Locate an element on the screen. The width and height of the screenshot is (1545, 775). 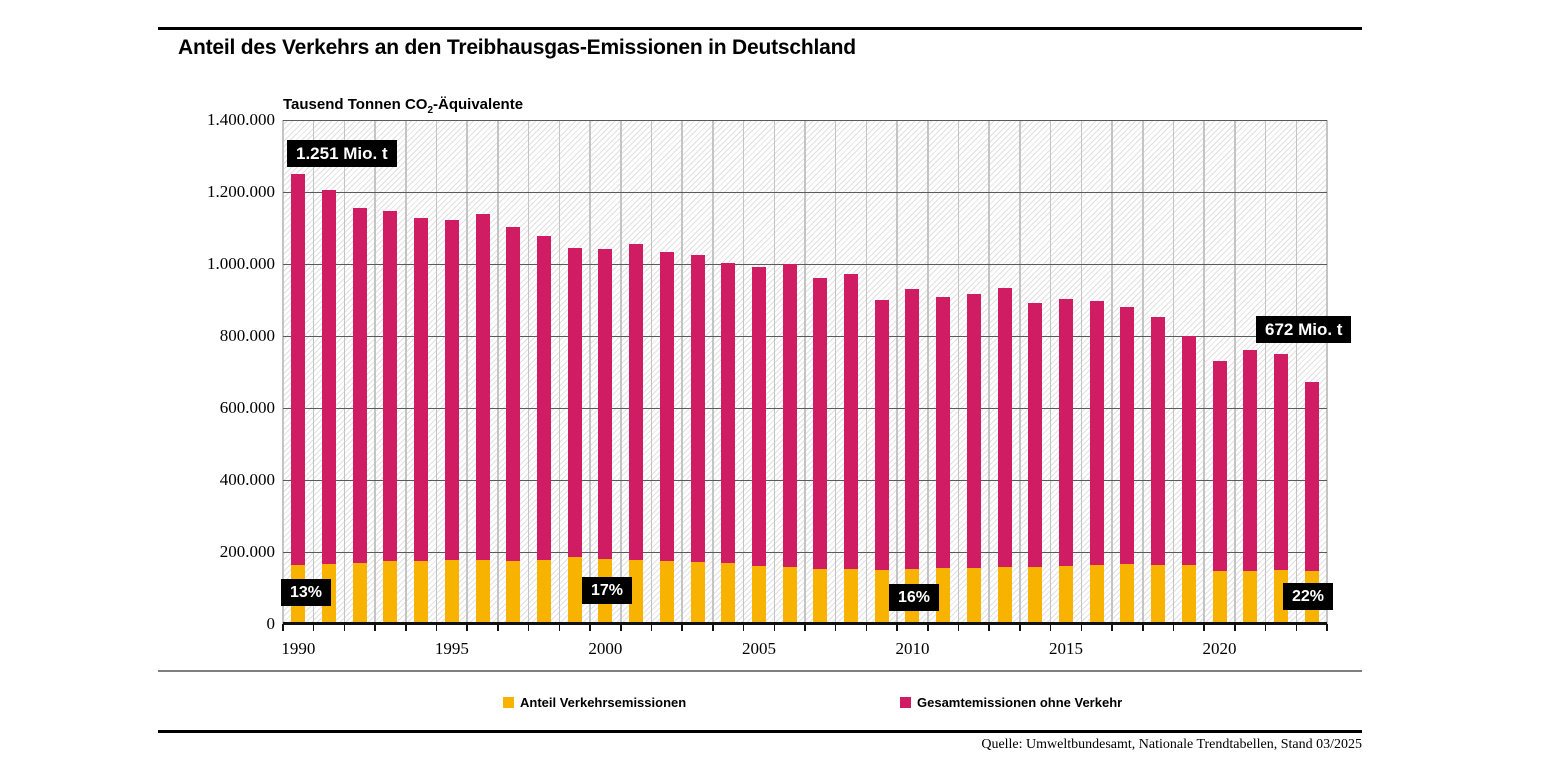
bar-transport-2005 is located at coordinates (758, 595).